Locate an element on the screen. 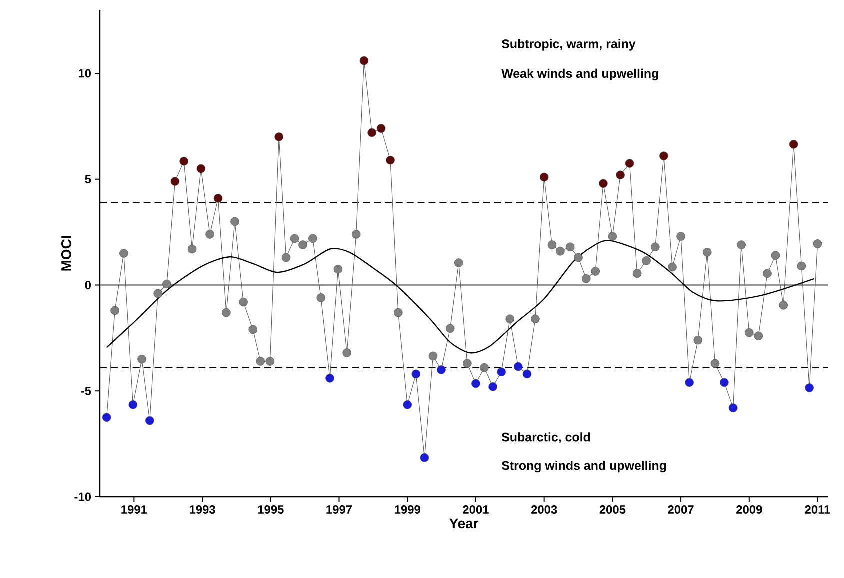 Image resolution: width=844 pixels, height=578 pixels. x-tick-label: 2005 is located at coordinates (613, 510).